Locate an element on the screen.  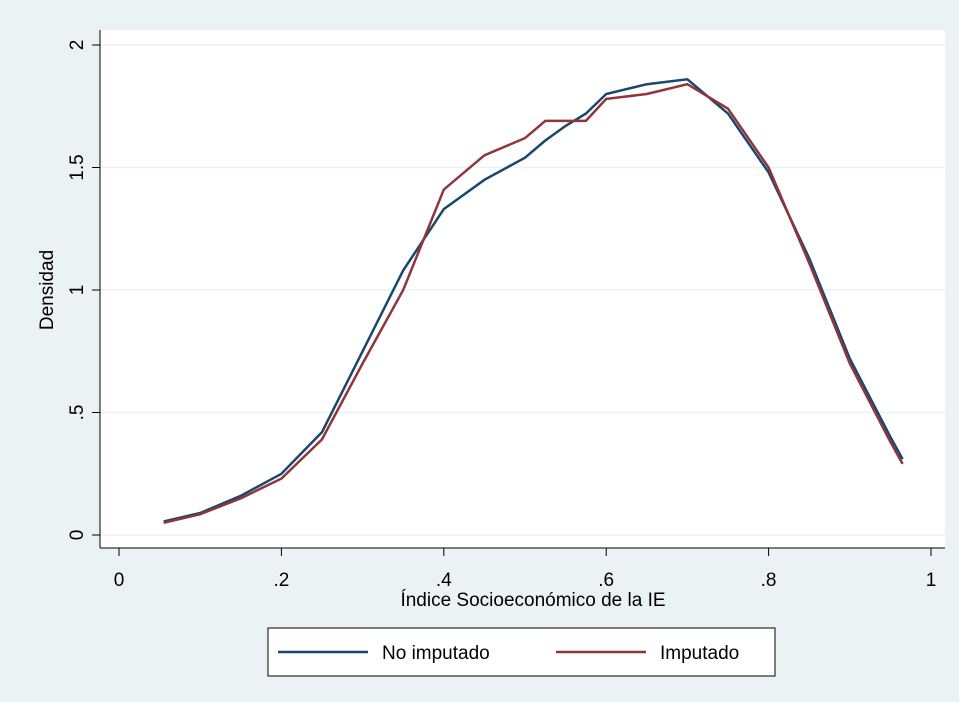
x-tick-label: 0 is located at coordinates (119, 580).